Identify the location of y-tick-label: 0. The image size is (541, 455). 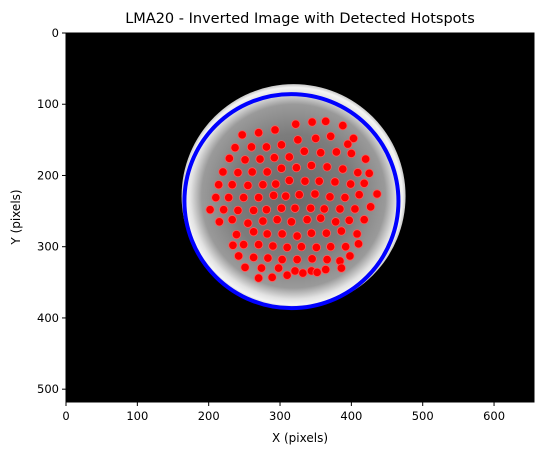
(55, 33).